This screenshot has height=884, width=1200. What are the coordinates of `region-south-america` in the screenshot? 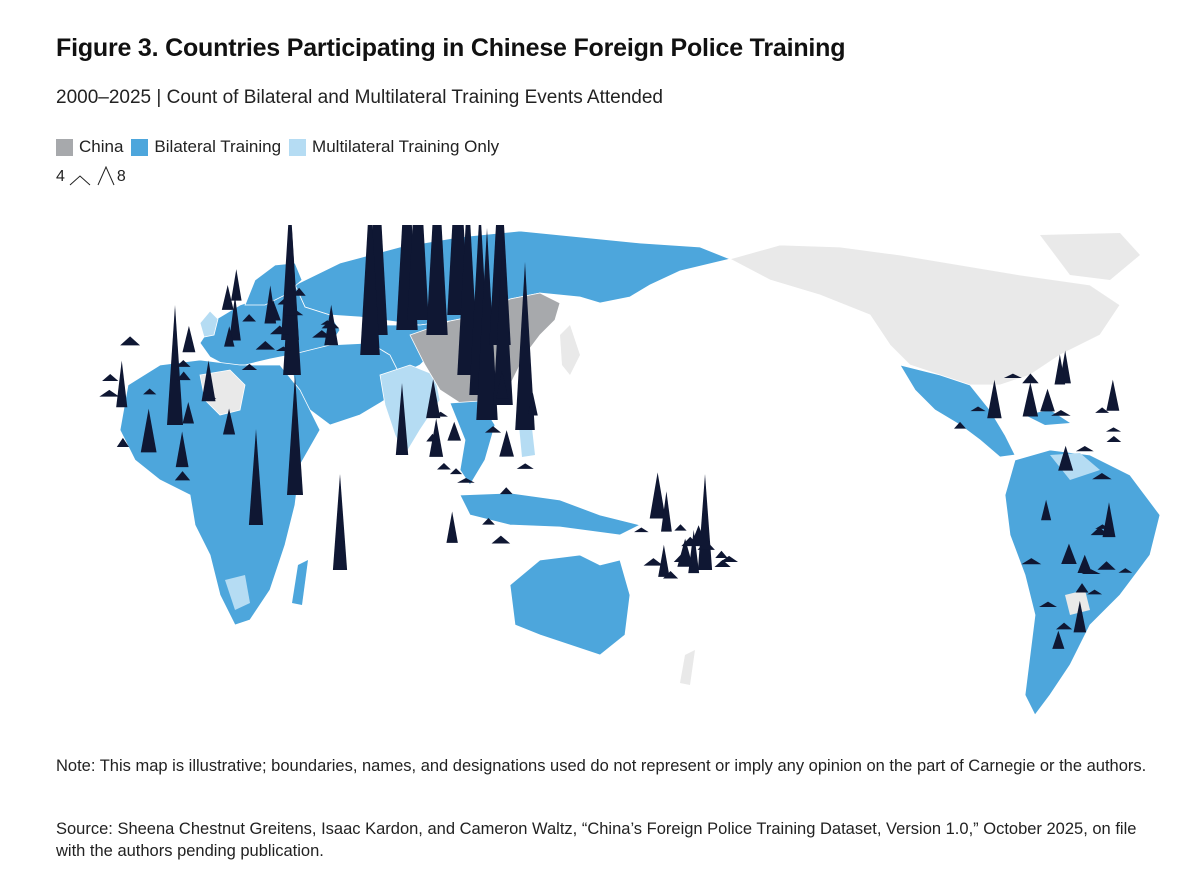 It's located at (1082, 582).